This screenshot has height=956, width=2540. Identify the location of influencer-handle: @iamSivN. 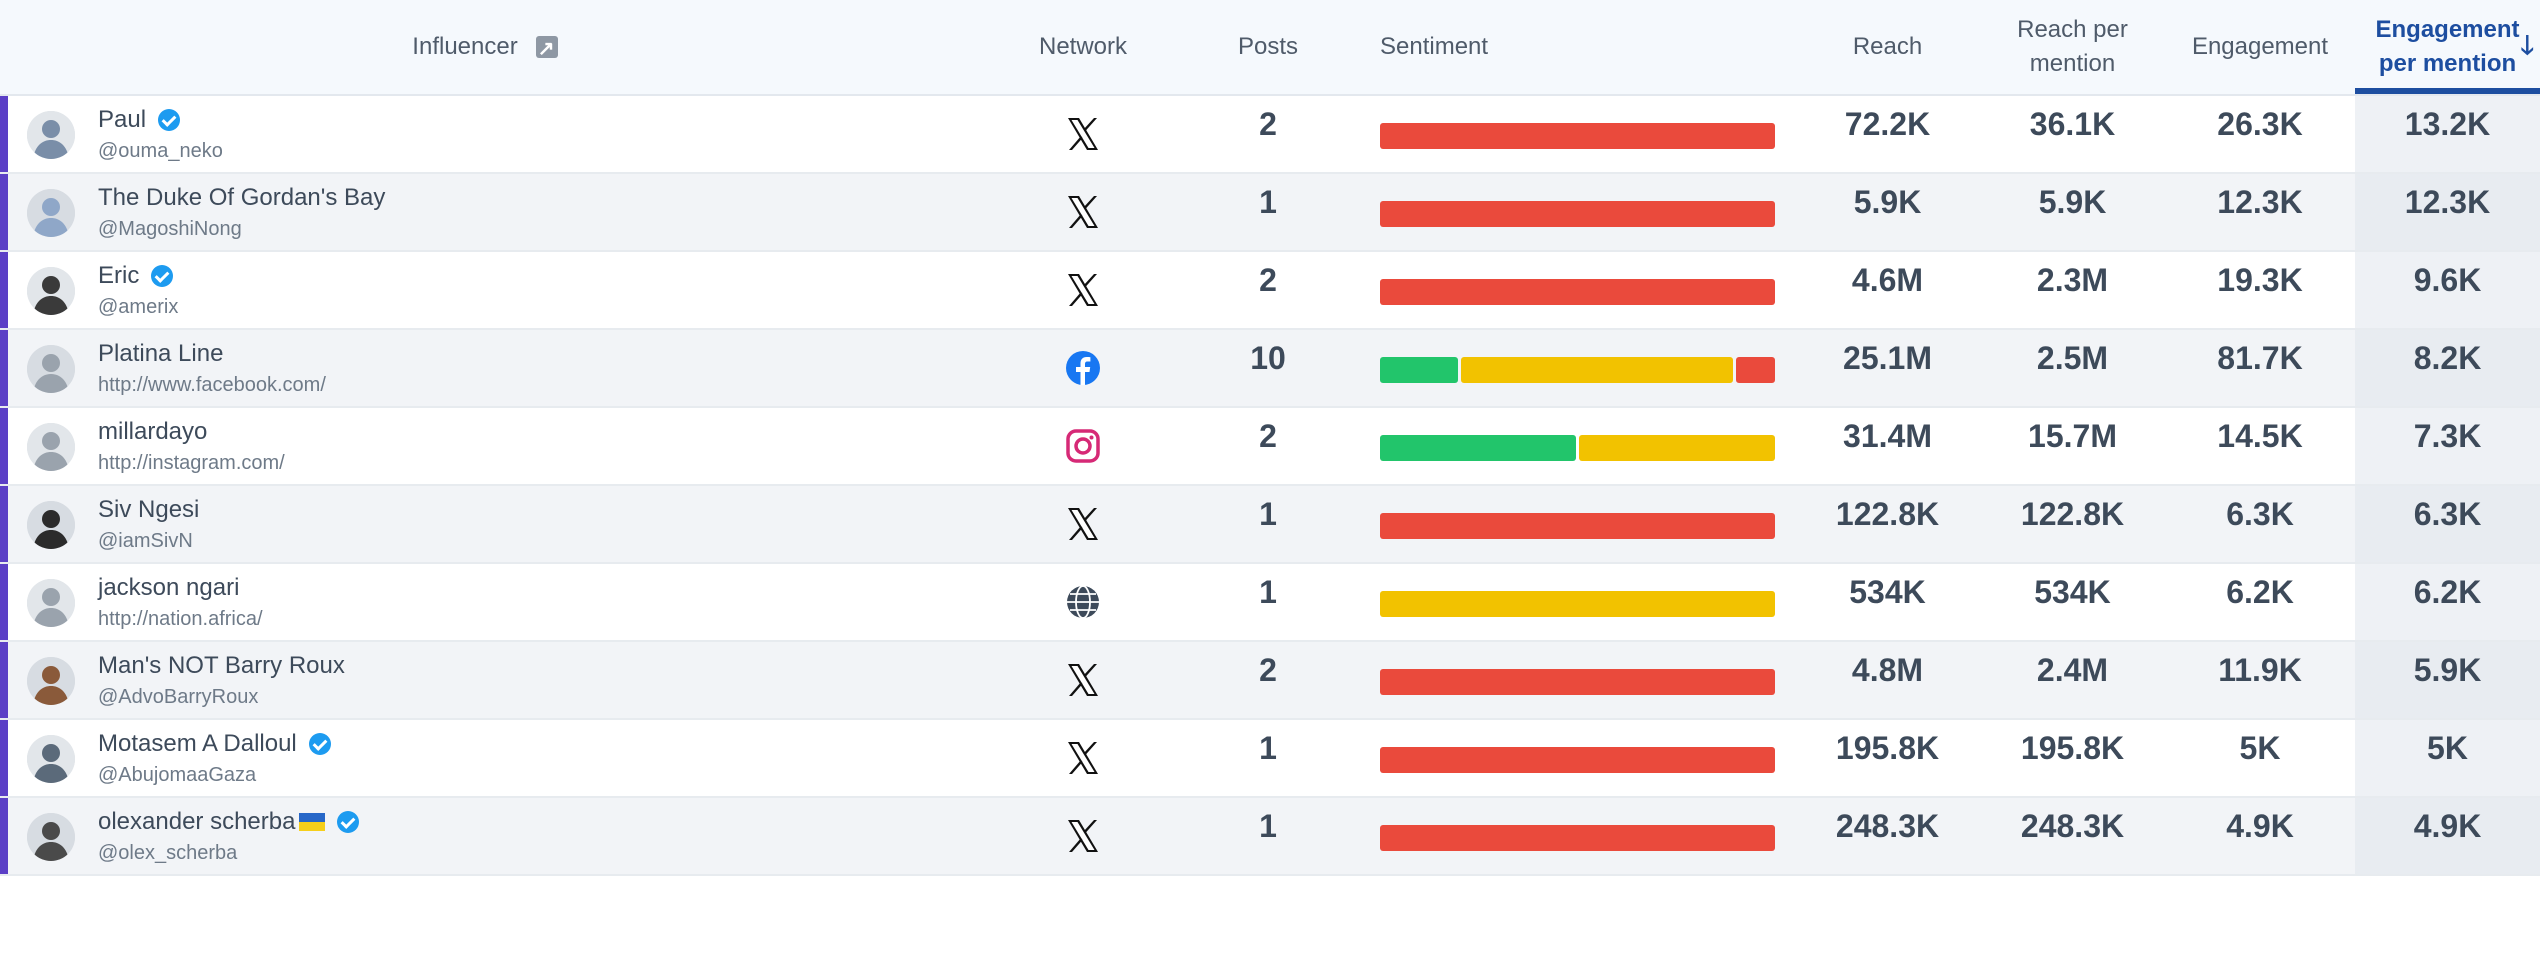
(145, 541).